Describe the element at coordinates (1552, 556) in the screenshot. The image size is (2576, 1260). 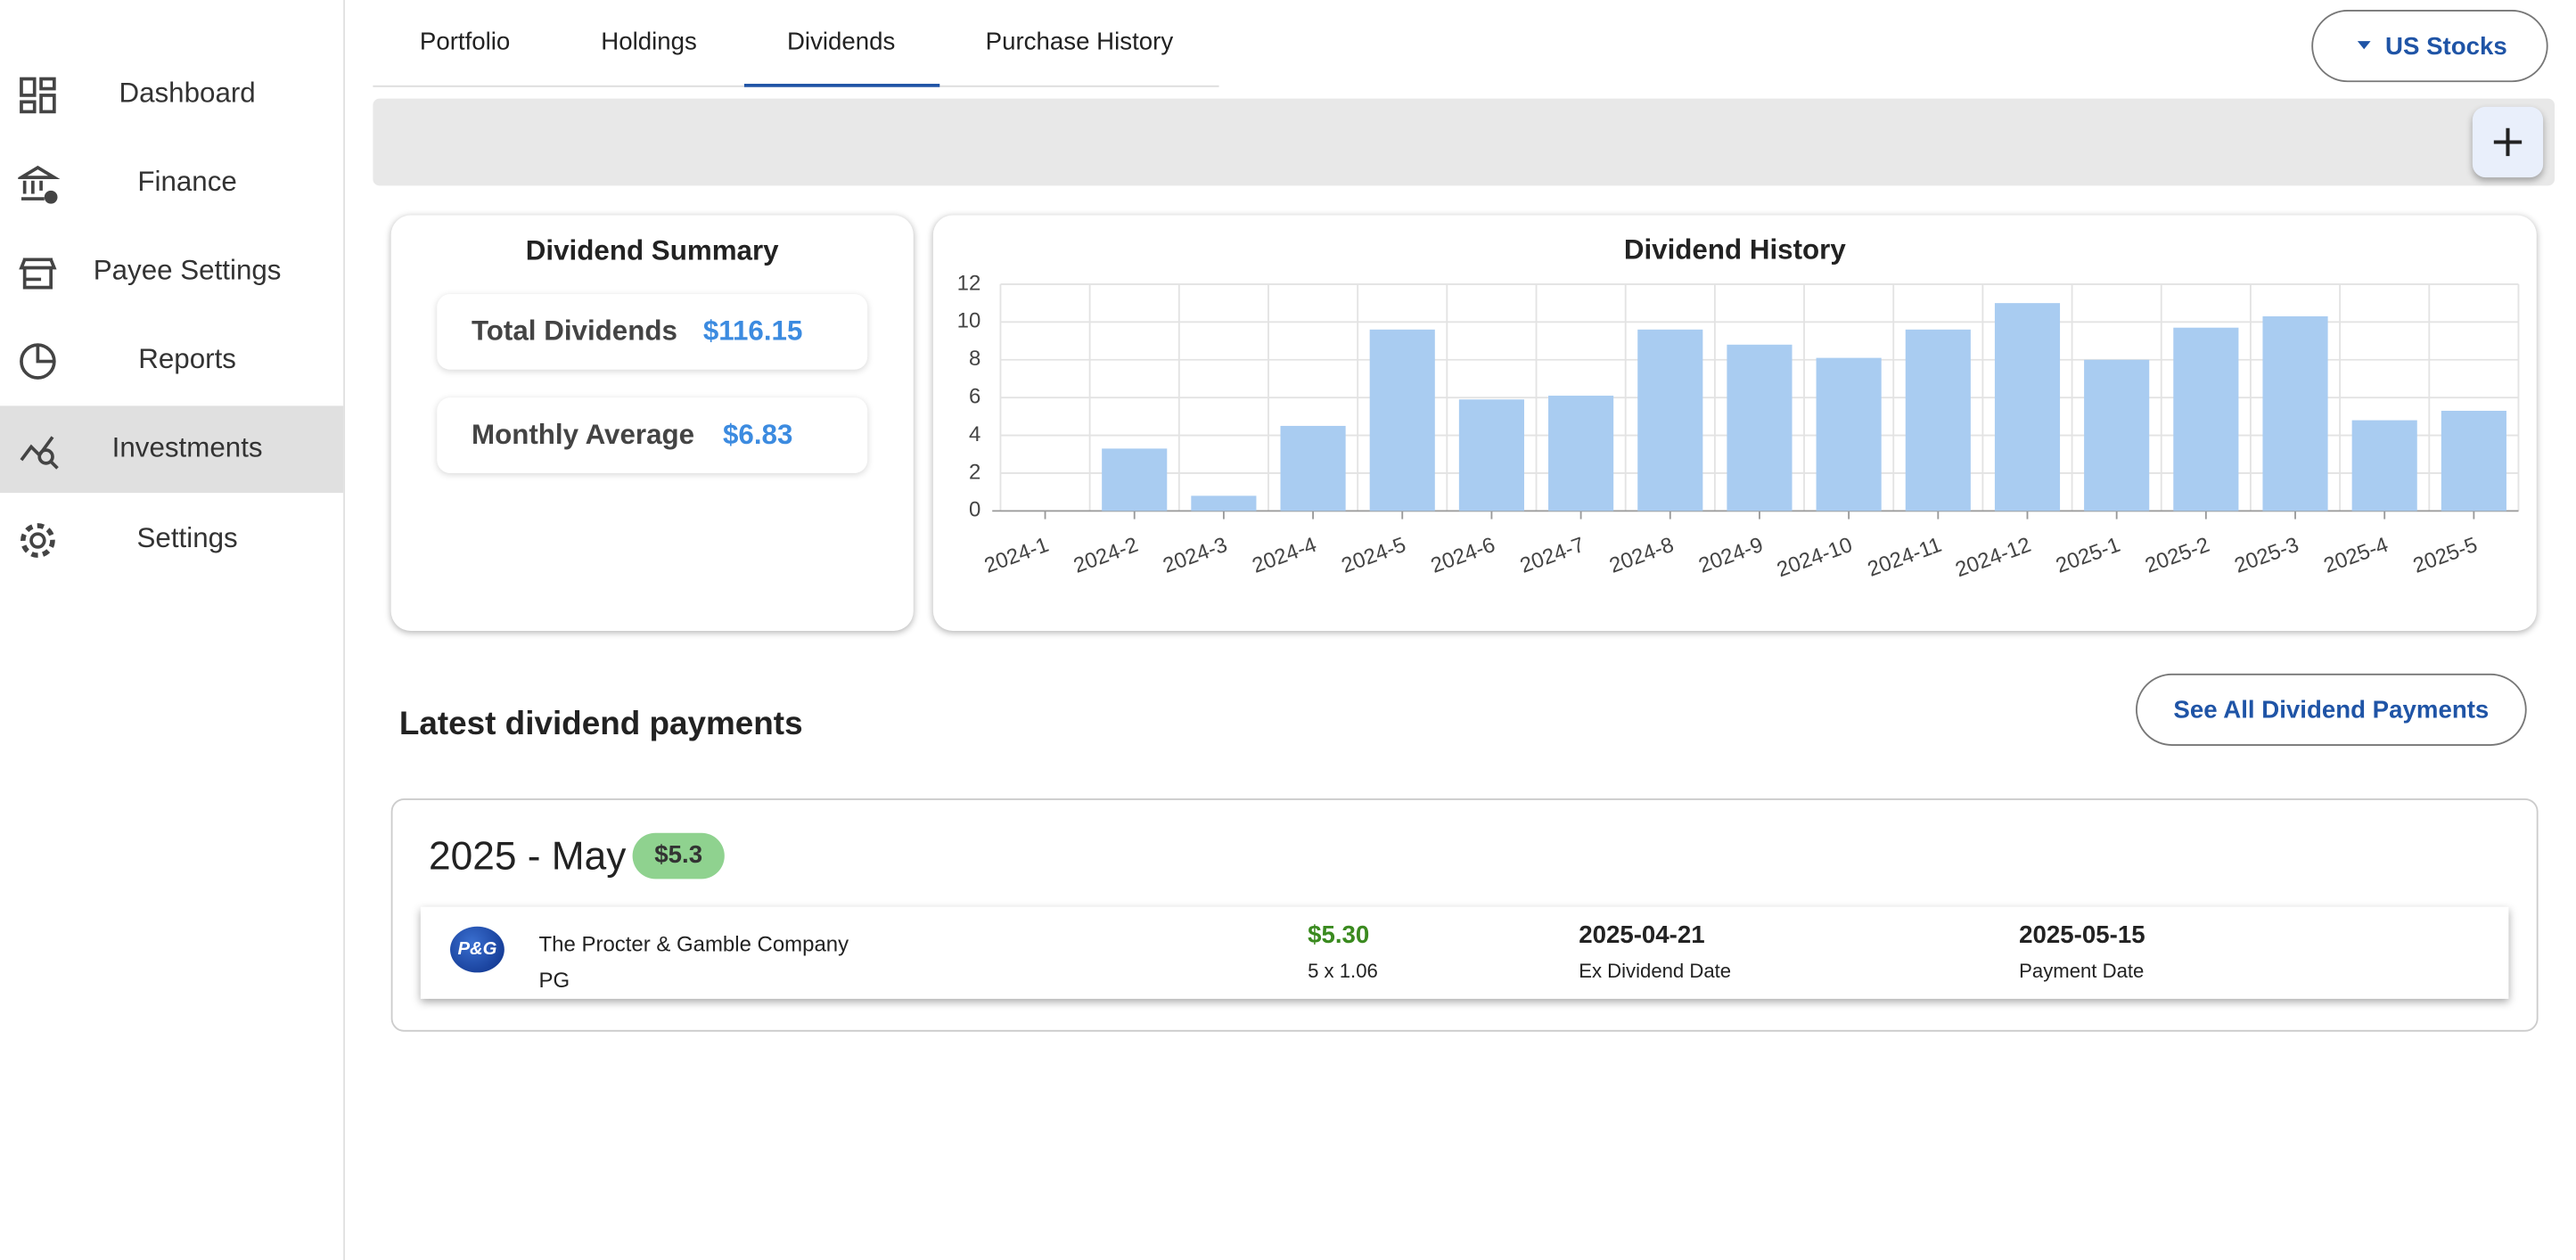
I see `x-tick-label: 2024-7` at that location.